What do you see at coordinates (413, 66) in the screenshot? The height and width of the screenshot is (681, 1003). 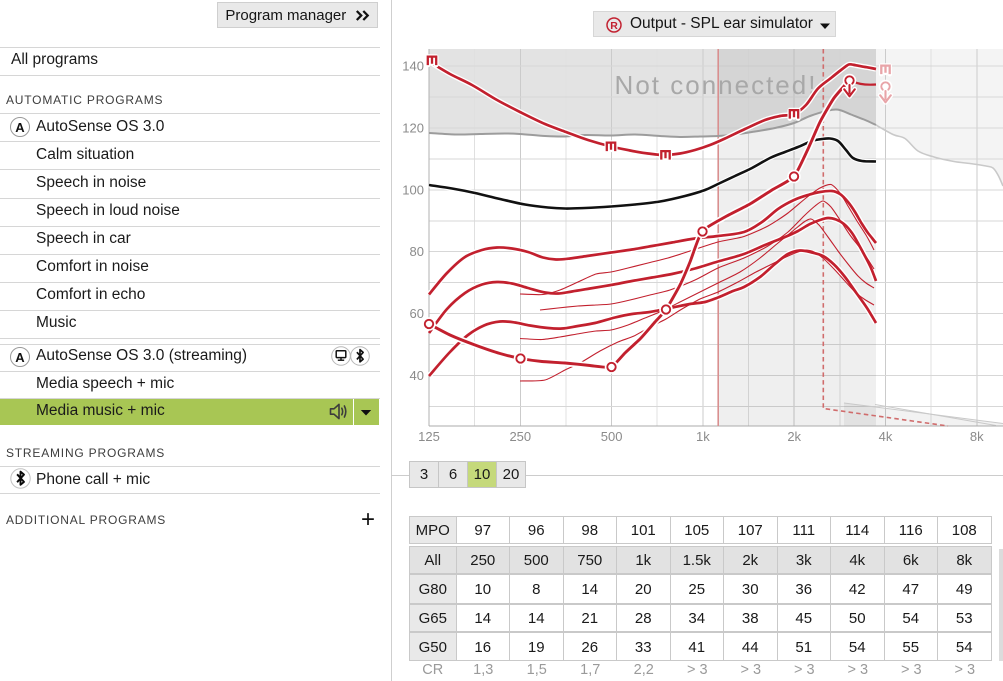 I see `svg-text: 140` at bounding box center [413, 66].